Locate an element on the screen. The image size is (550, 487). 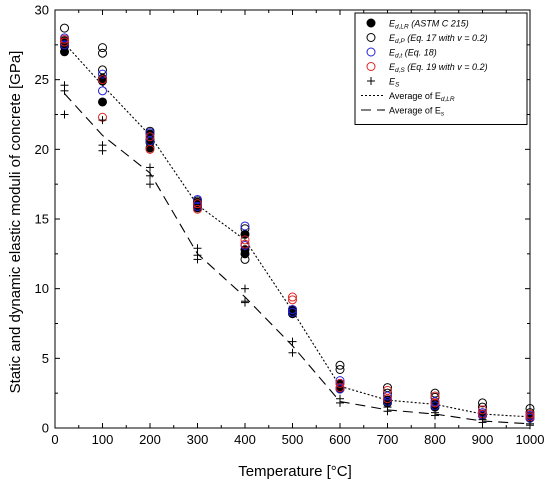
y-tick-label: 0 is located at coordinates (45, 428).